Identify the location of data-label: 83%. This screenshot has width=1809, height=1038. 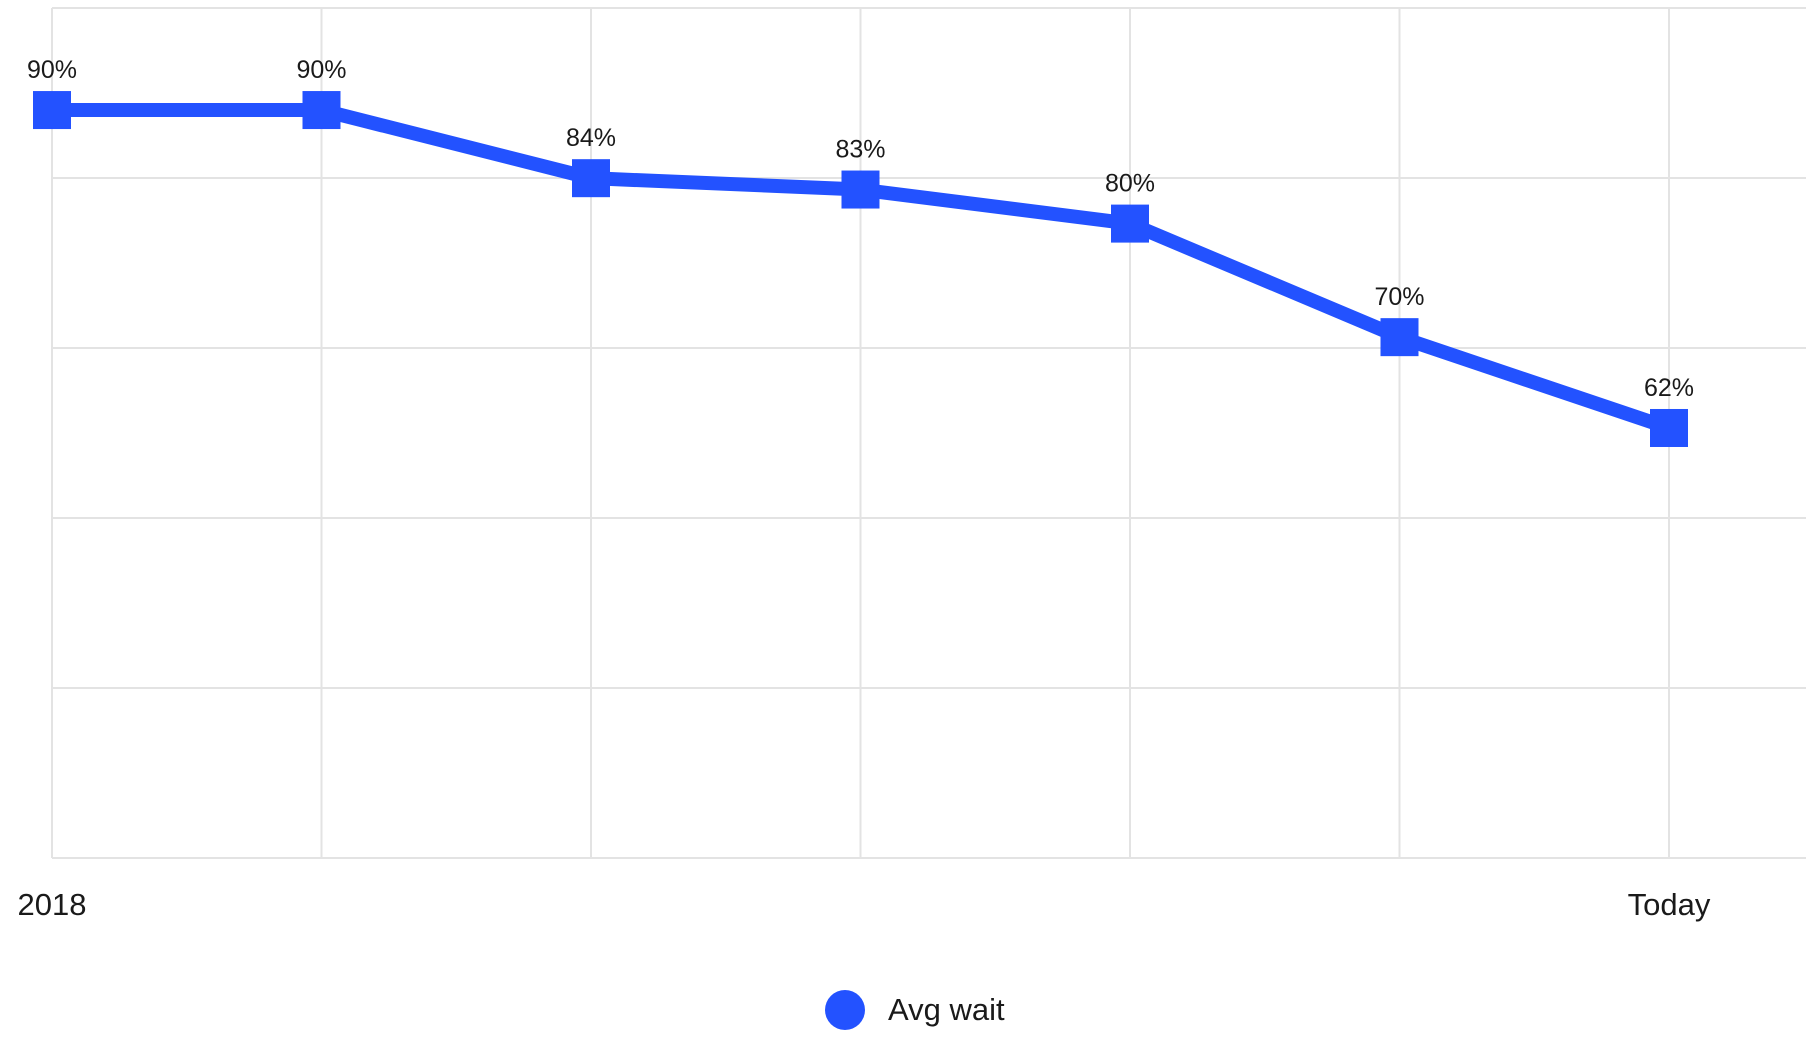
(860, 150).